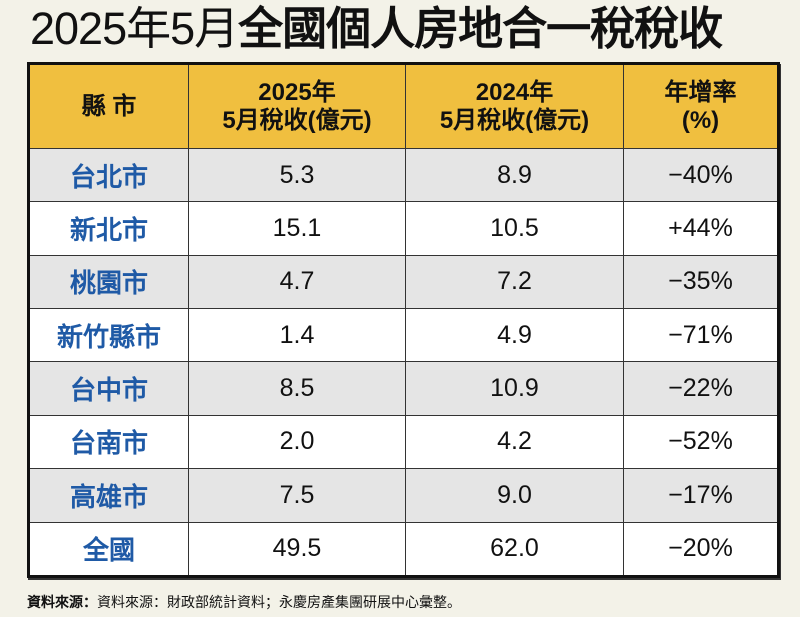 The width and height of the screenshot is (800, 617). I want to click on growth-cell: −17%, so click(701, 495).